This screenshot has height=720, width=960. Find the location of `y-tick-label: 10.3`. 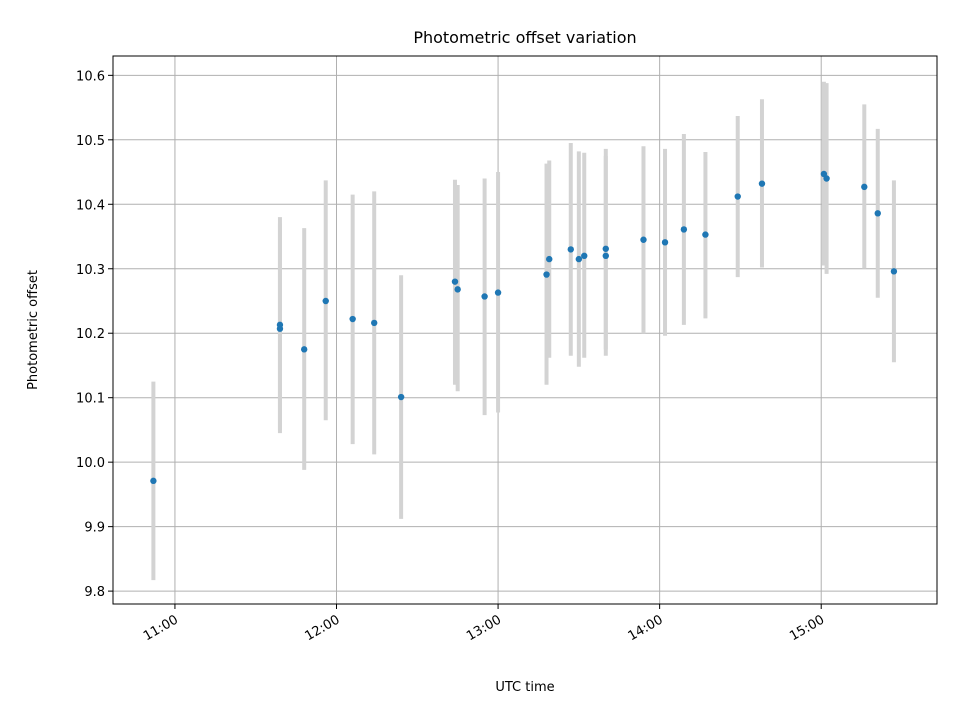

y-tick-label: 10.3 is located at coordinates (90, 270).